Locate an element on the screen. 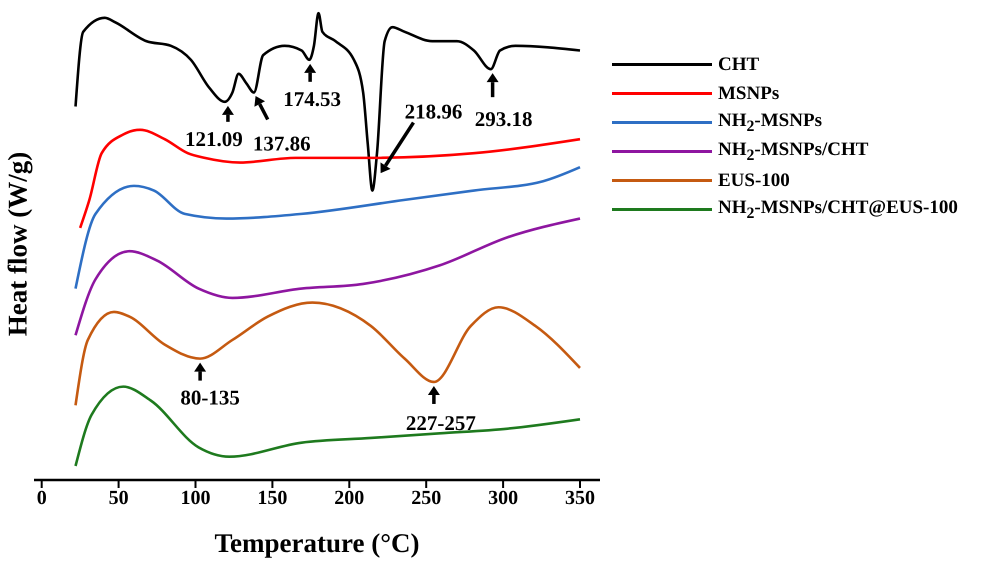 The width and height of the screenshot is (992, 562). annotation: 293.18 is located at coordinates (503, 119).